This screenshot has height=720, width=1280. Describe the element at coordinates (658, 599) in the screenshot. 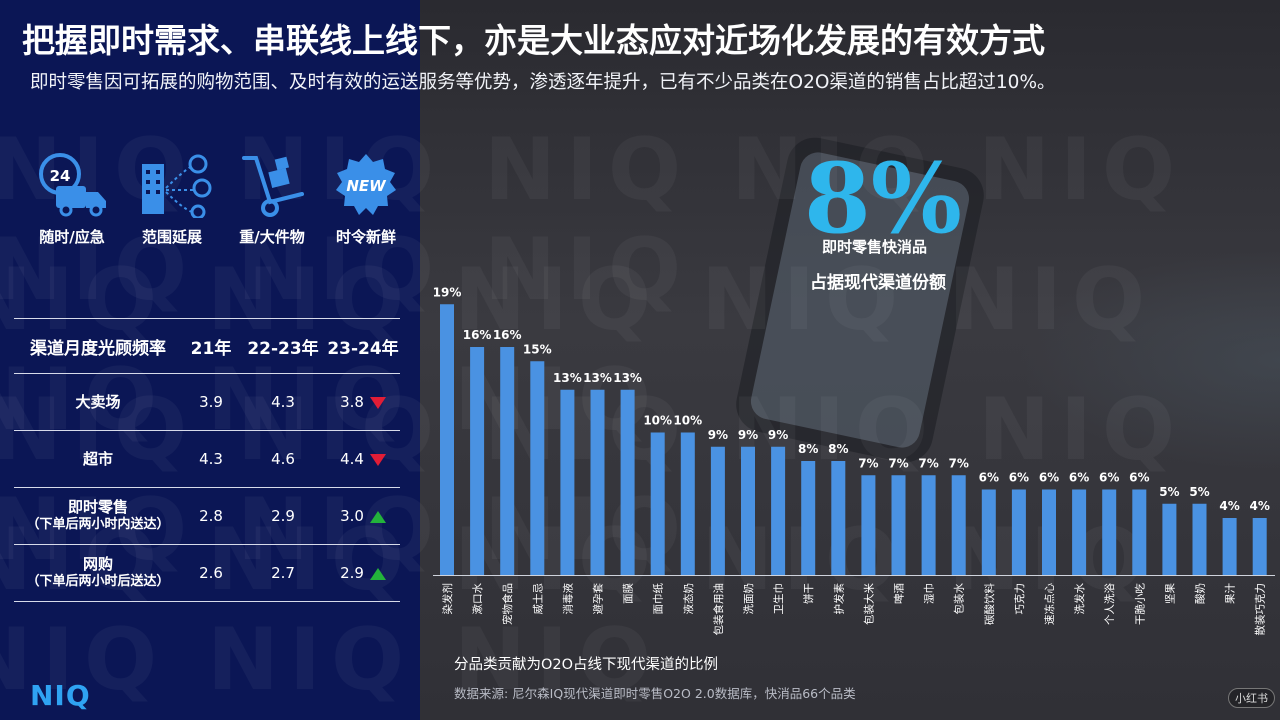

I see `category-label: 面巾纸` at that location.